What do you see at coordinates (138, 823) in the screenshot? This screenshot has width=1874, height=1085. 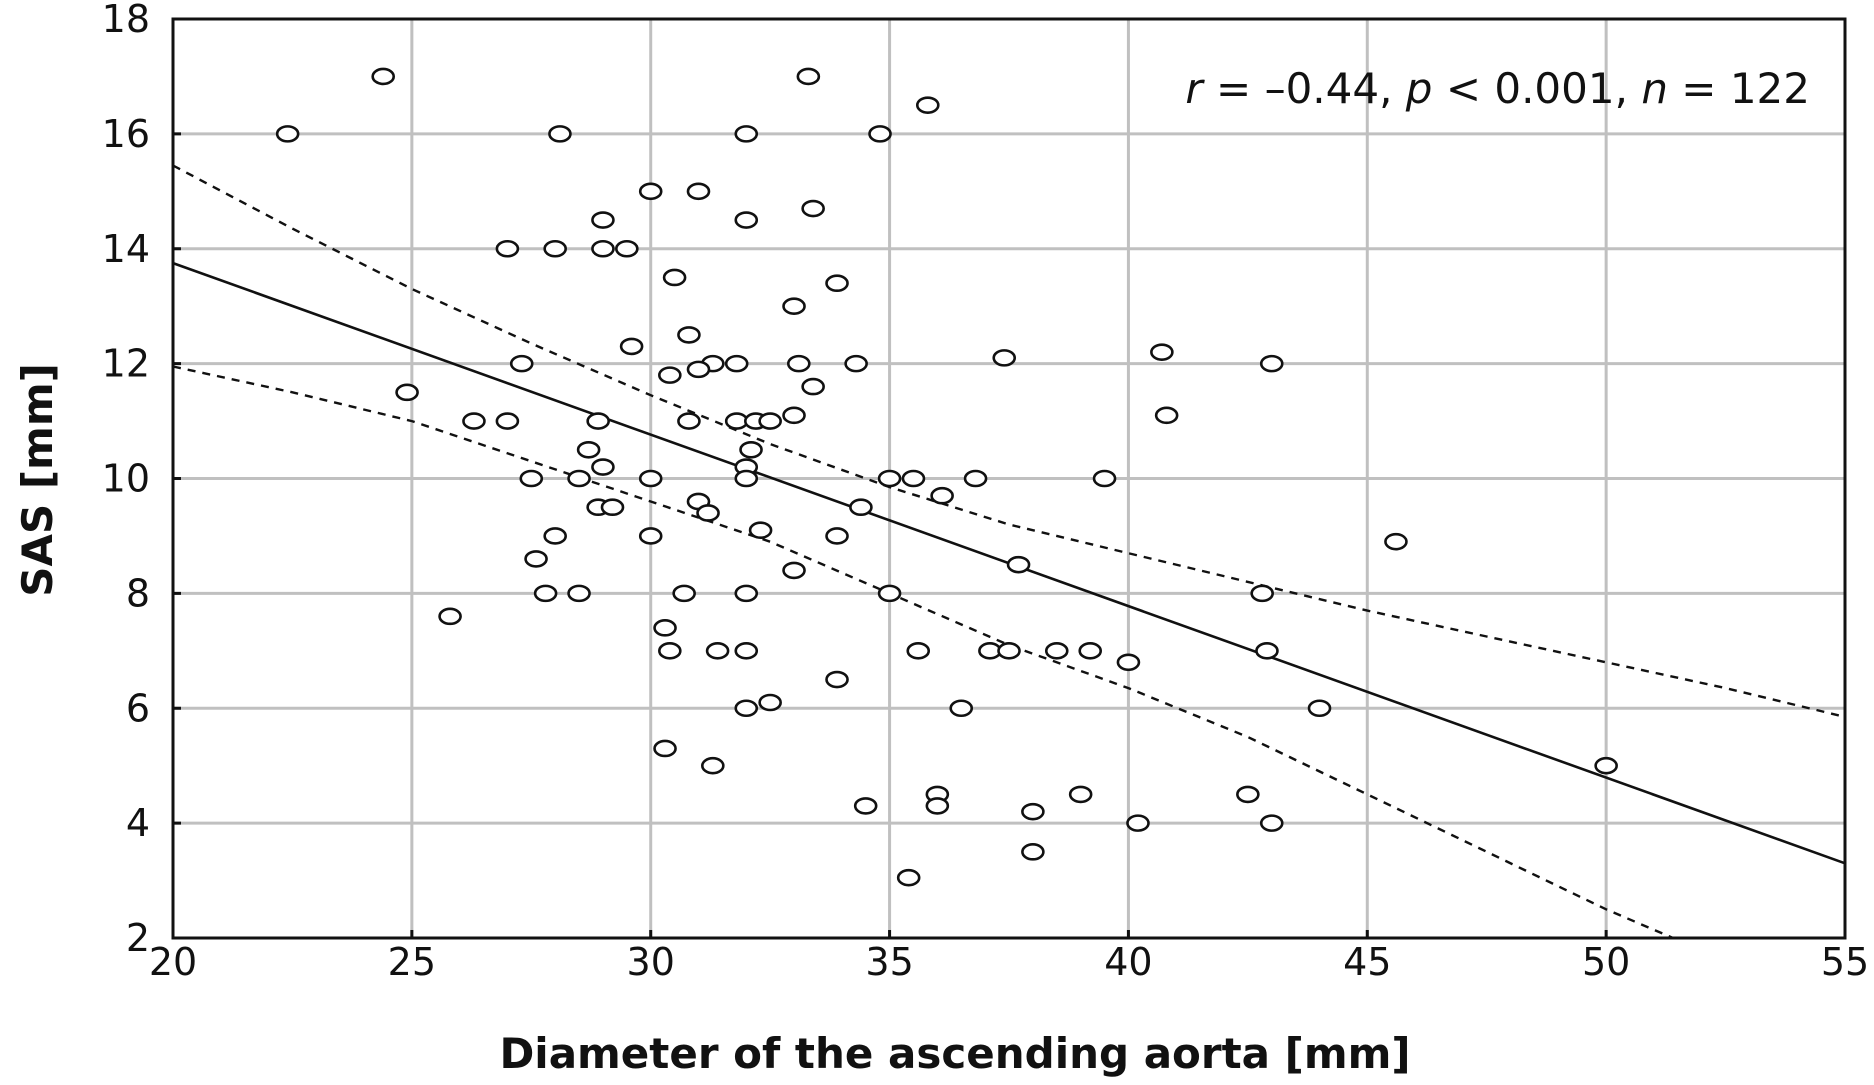 I see `y-tick-label: 4` at bounding box center [138, 823].